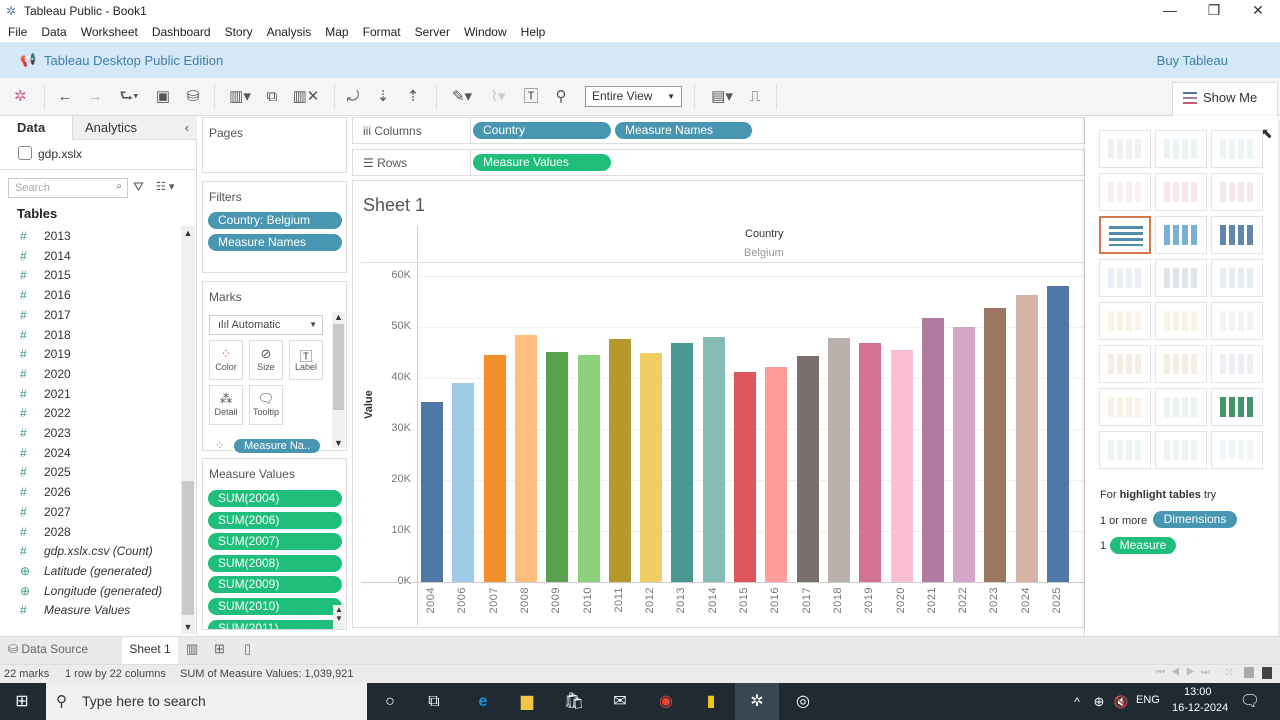 The height and width of the screenshot is (720, 1280). Describe the element at coordinates (1125, 407) in the screenshot. I see `chart-type-scatter-plot-icon` at that location.